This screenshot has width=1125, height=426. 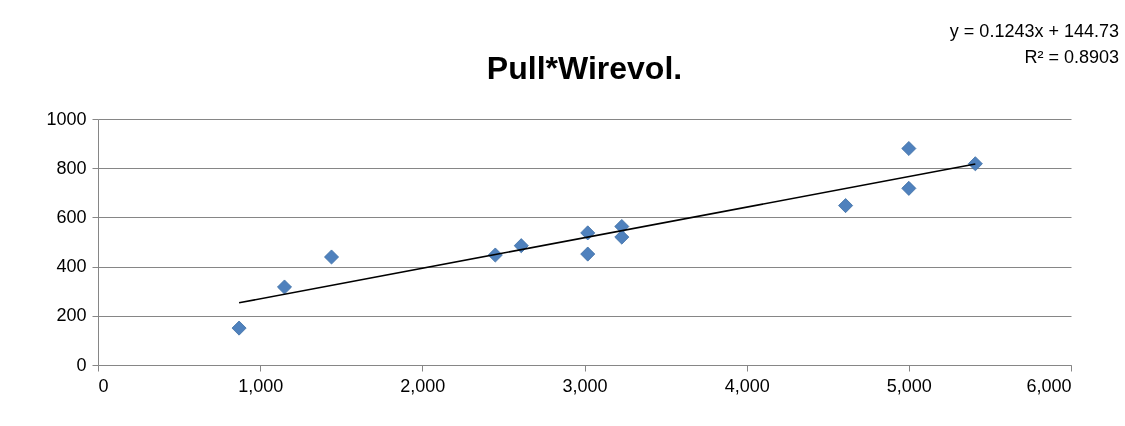 What do you see at coordinates (1049, 385) in the screenshot?
I see `x-tick-label: 6,000` at bounding box center [1049, 385].